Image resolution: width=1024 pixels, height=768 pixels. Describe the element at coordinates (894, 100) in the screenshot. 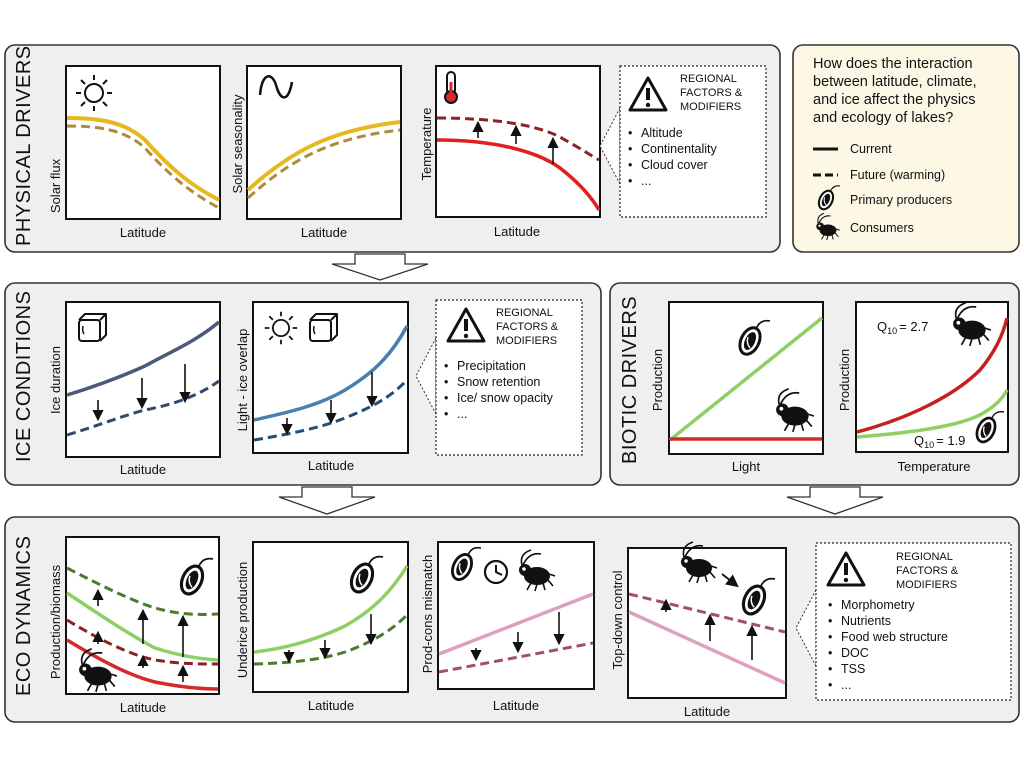

I see `legend-question: and ice affect the physics` at that location.